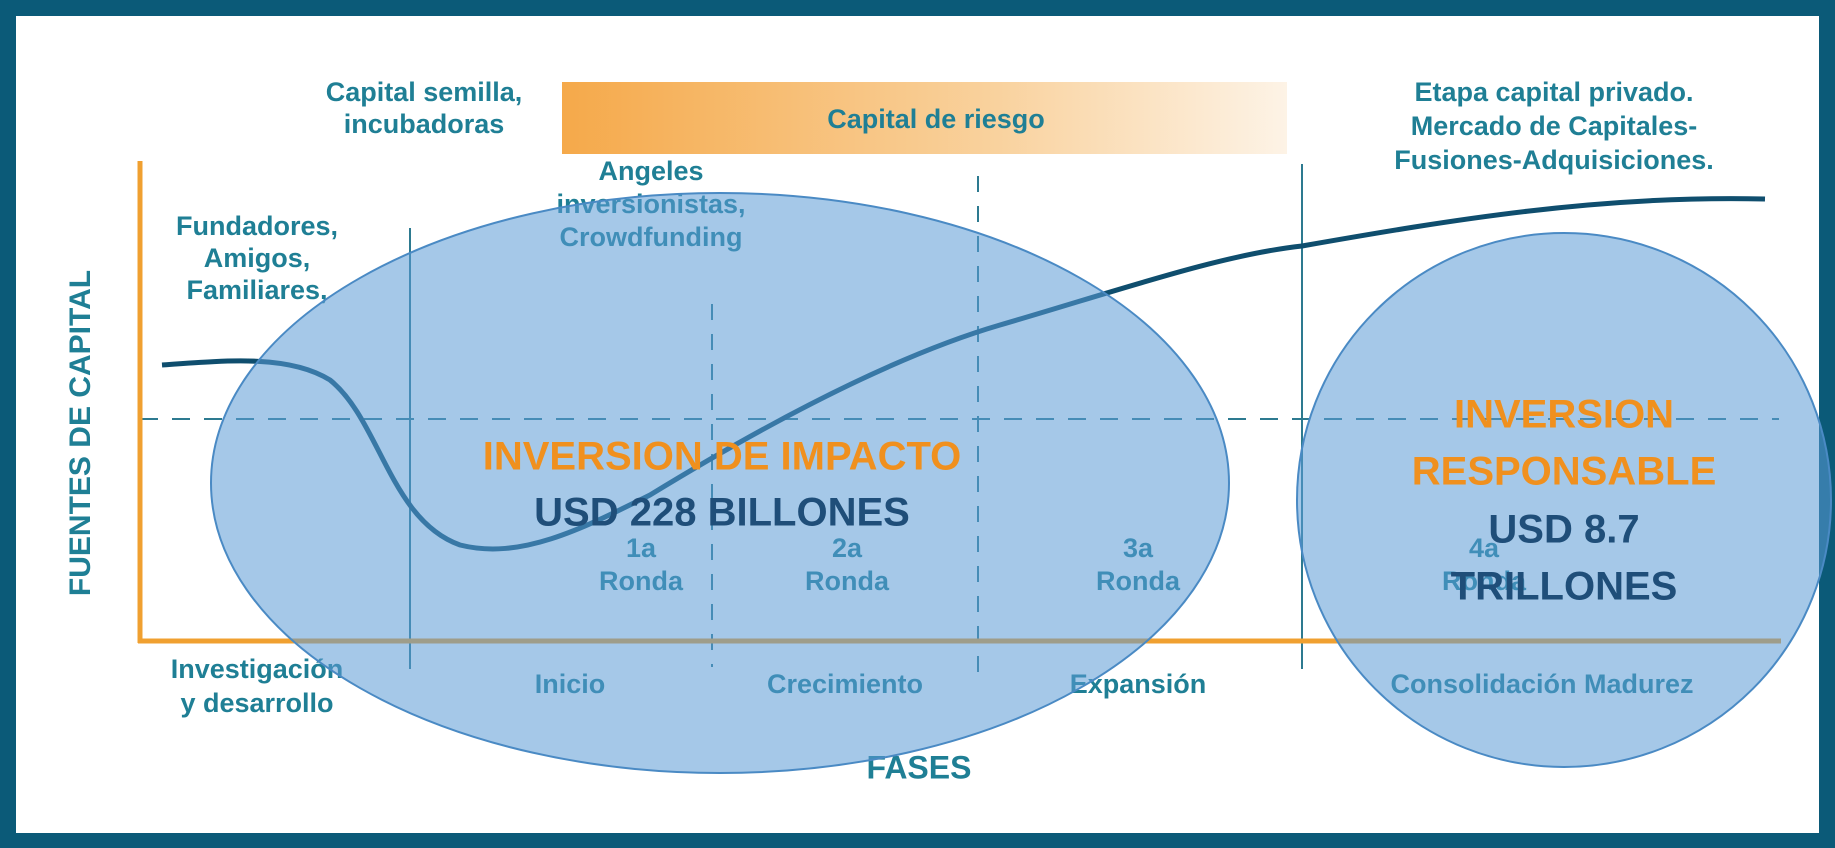 The width and height of the screenshot is (1835, 848). I want to click on responsible-title: RESPONSABLE, so click(1564, 472).